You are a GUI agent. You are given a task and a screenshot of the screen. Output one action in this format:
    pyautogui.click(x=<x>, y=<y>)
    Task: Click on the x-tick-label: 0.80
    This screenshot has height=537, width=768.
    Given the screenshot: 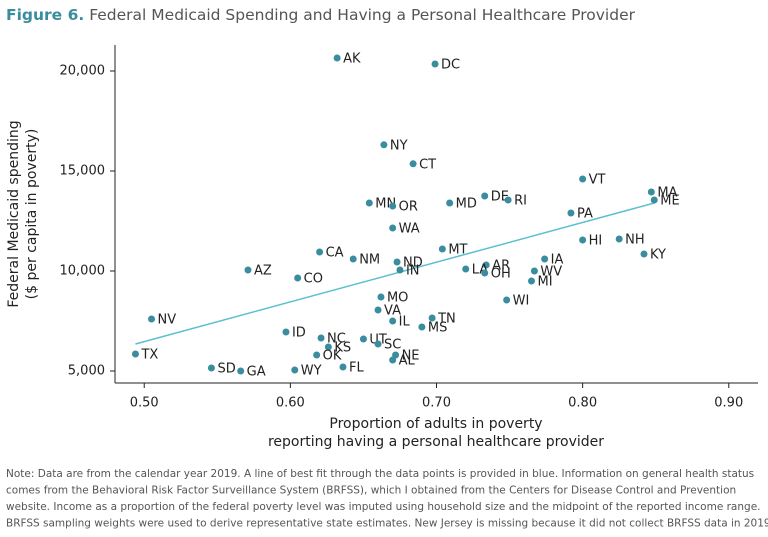 What is the action you would take?
    pyautogui.click(x=582, y=403)
    